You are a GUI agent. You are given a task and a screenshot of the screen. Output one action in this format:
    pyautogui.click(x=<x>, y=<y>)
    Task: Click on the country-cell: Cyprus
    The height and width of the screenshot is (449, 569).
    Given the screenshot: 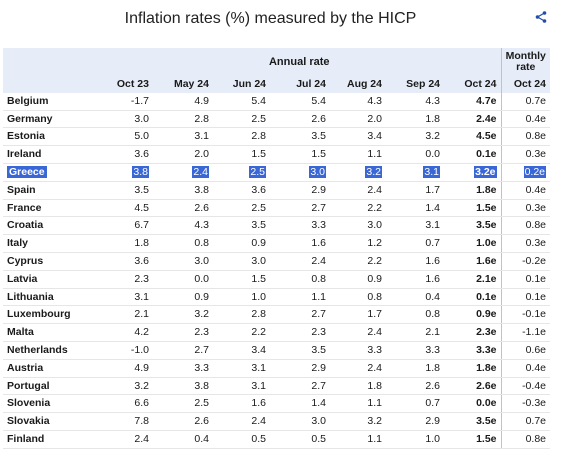 What is the action you would take?
    pyautogui.click(x=50, y=261)
    